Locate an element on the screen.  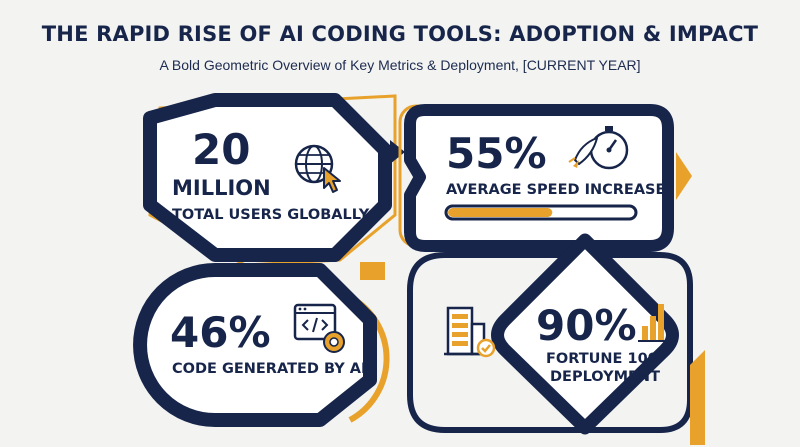
fortune-card-outline is located at coordinates (550, 342).